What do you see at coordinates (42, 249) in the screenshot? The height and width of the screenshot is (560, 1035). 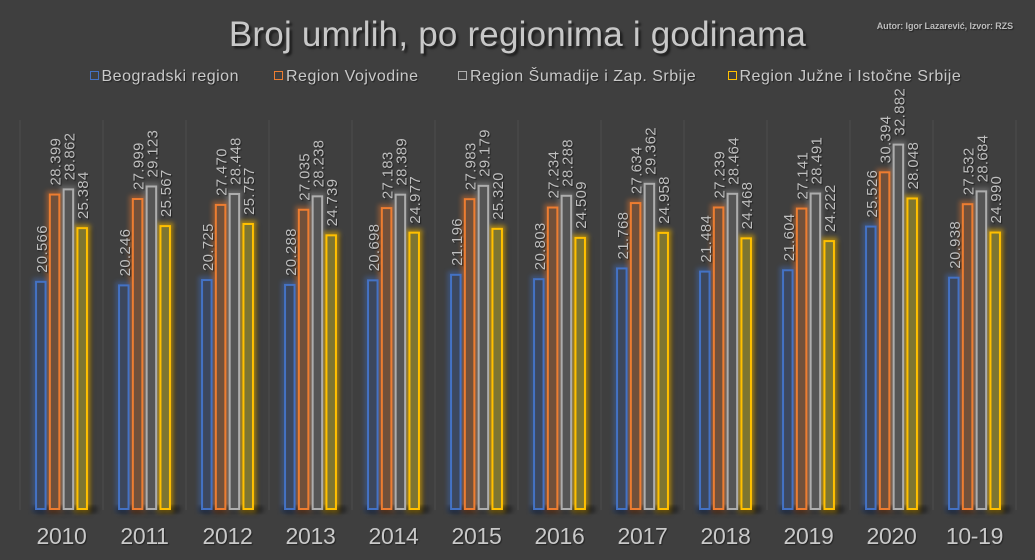 I see `svg-text: 20.566` at bounding box center [42, 249].